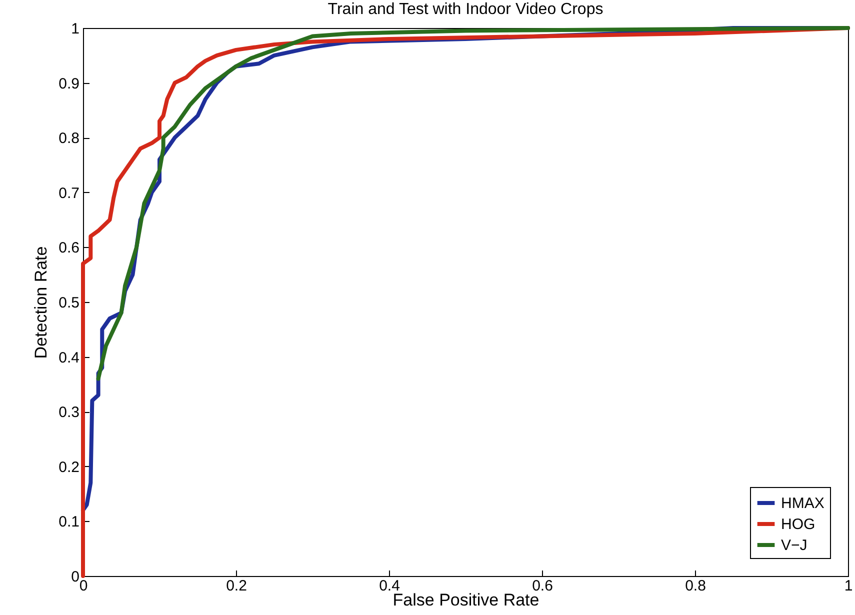 The height and width of the screenshot is (615, 855). I want to click on x-tick-label: 0.8, so click(695, 586).